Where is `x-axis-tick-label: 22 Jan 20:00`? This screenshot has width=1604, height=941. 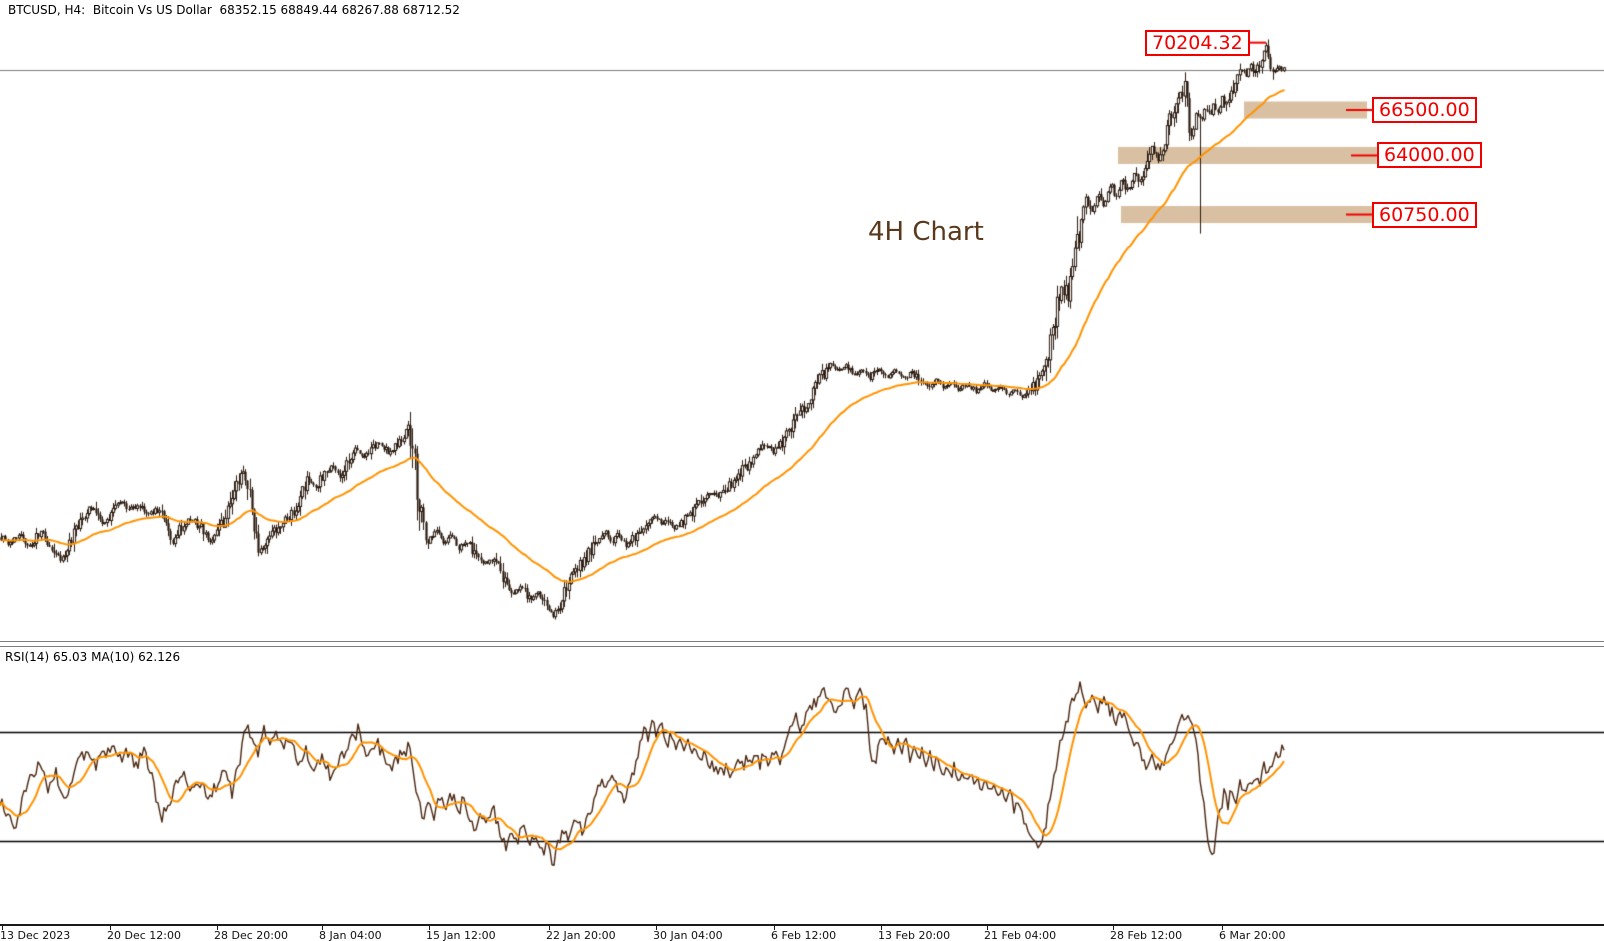
x-axis-tick-label: 22 Jan 20:00 is located at coordinates (581, 935).